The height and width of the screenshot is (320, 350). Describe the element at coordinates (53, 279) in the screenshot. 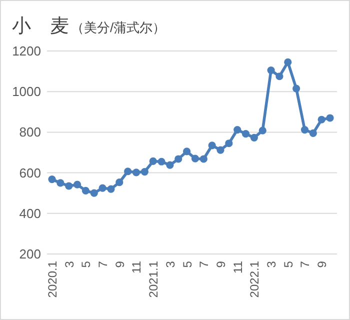

I see `x-tick-label: 2020.1` at that location.